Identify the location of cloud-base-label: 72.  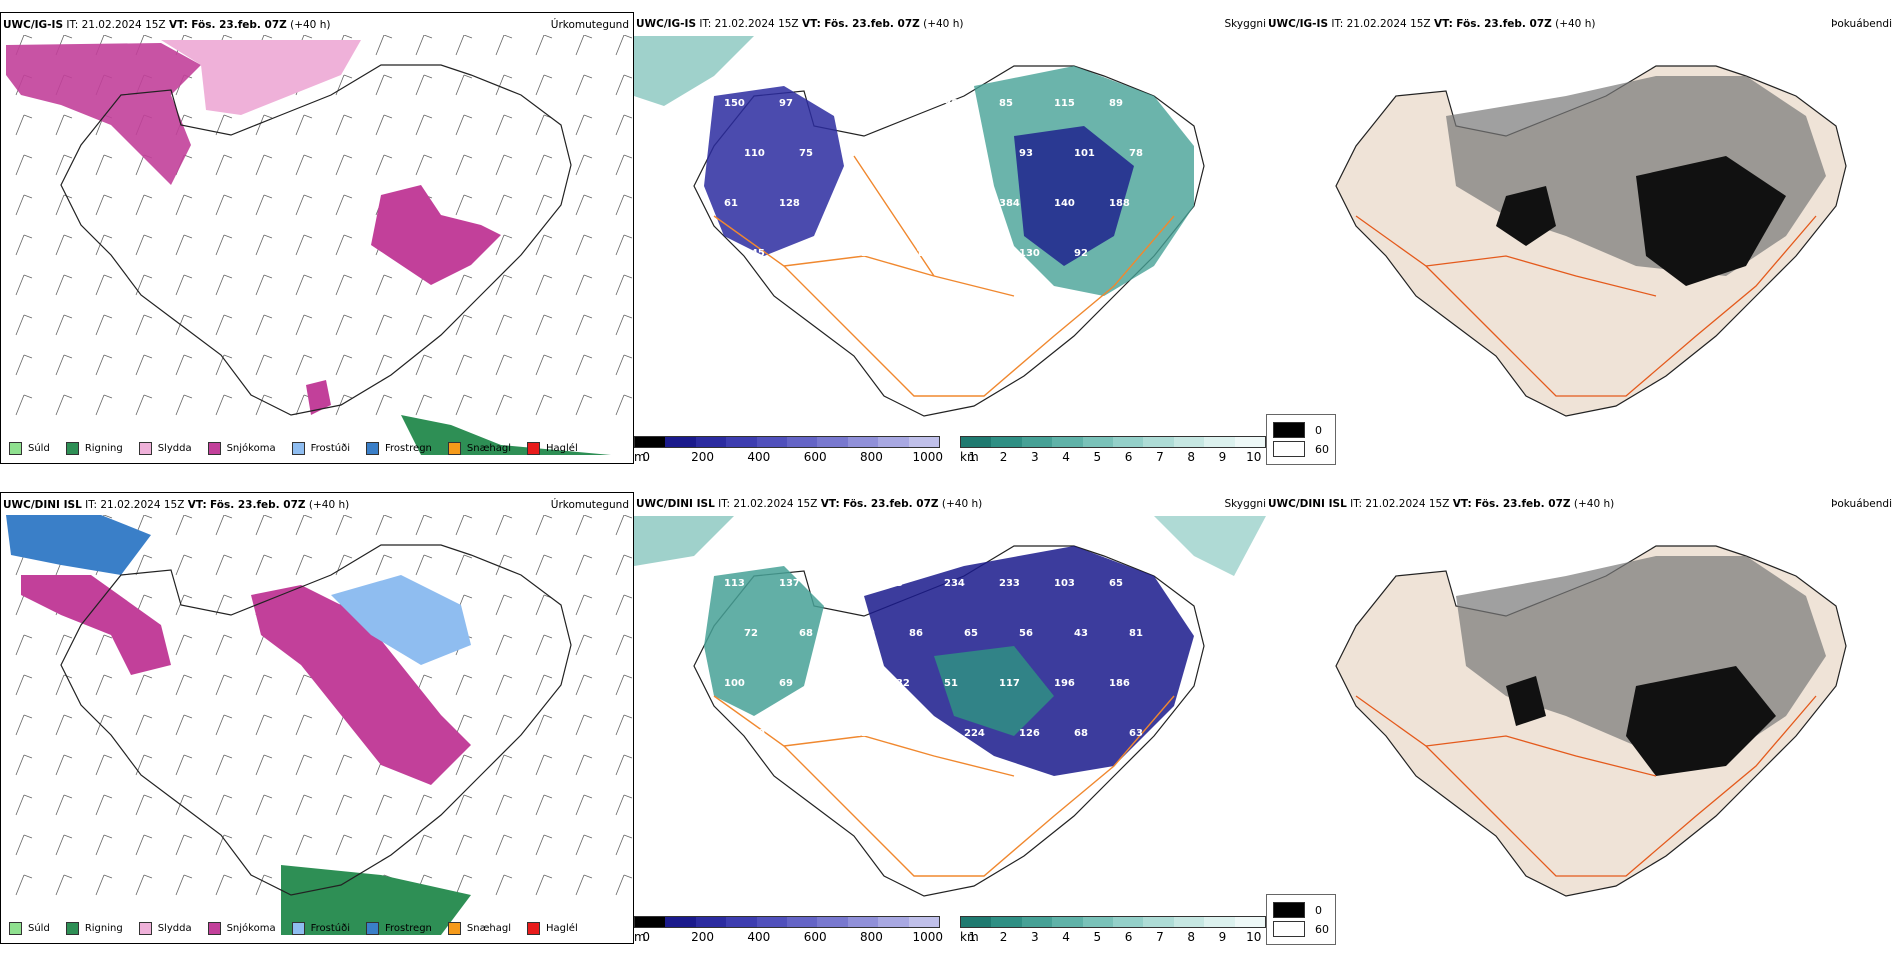
(751, 633).